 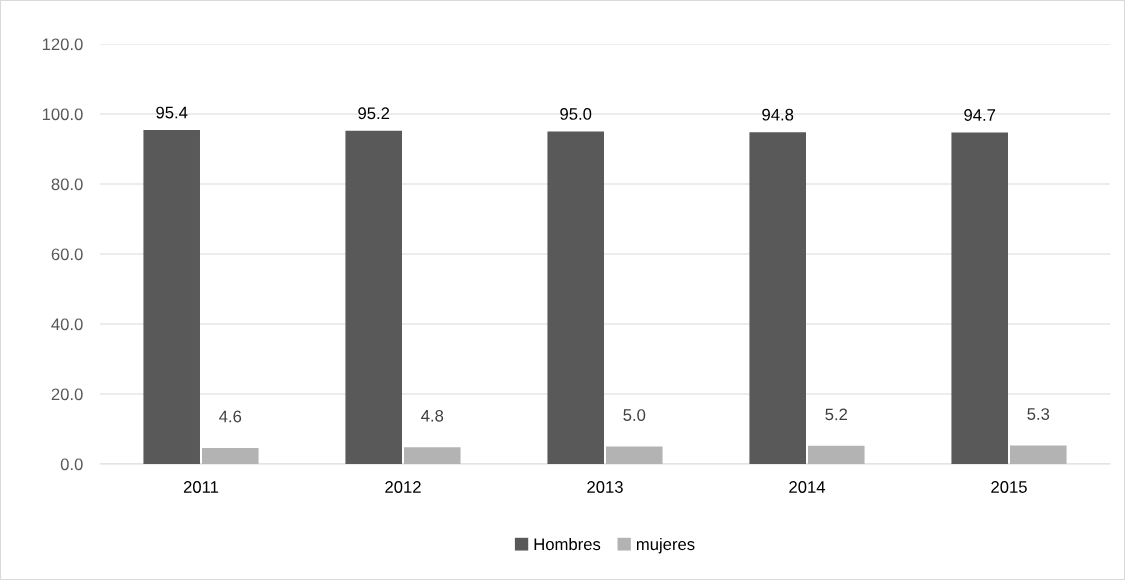 I want to click on data-label: 94.7, so click(x=980, y=115).